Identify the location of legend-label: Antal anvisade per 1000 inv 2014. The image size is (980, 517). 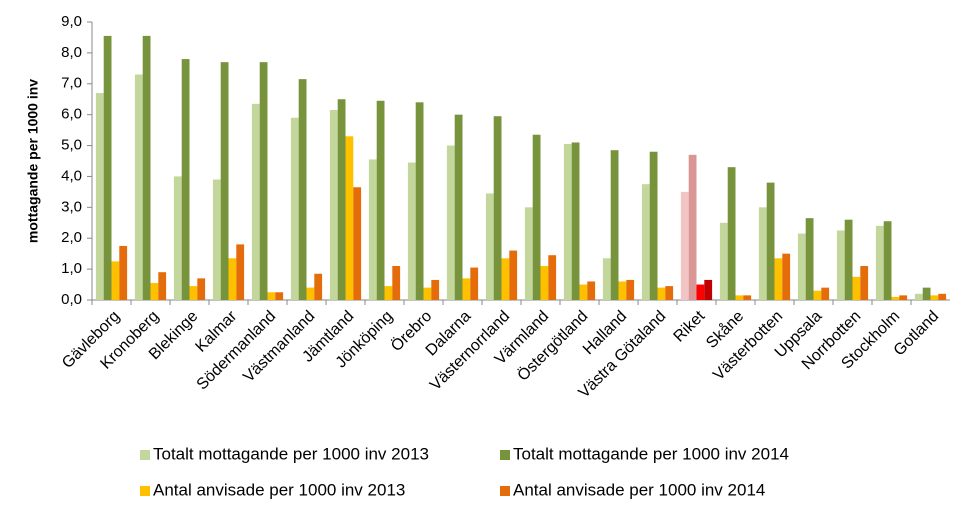
(639, 489).